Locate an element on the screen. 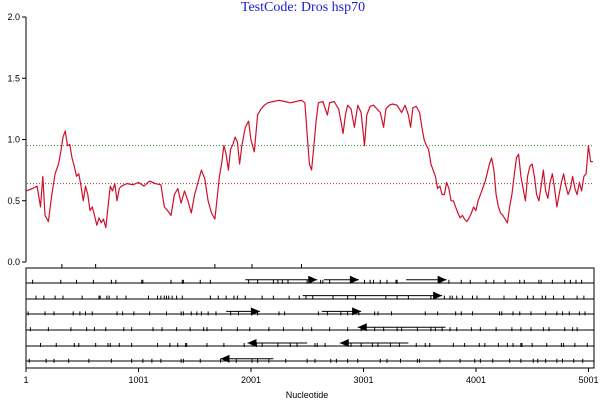  x-tick-label: 1 is located at coordinates (25, 380).